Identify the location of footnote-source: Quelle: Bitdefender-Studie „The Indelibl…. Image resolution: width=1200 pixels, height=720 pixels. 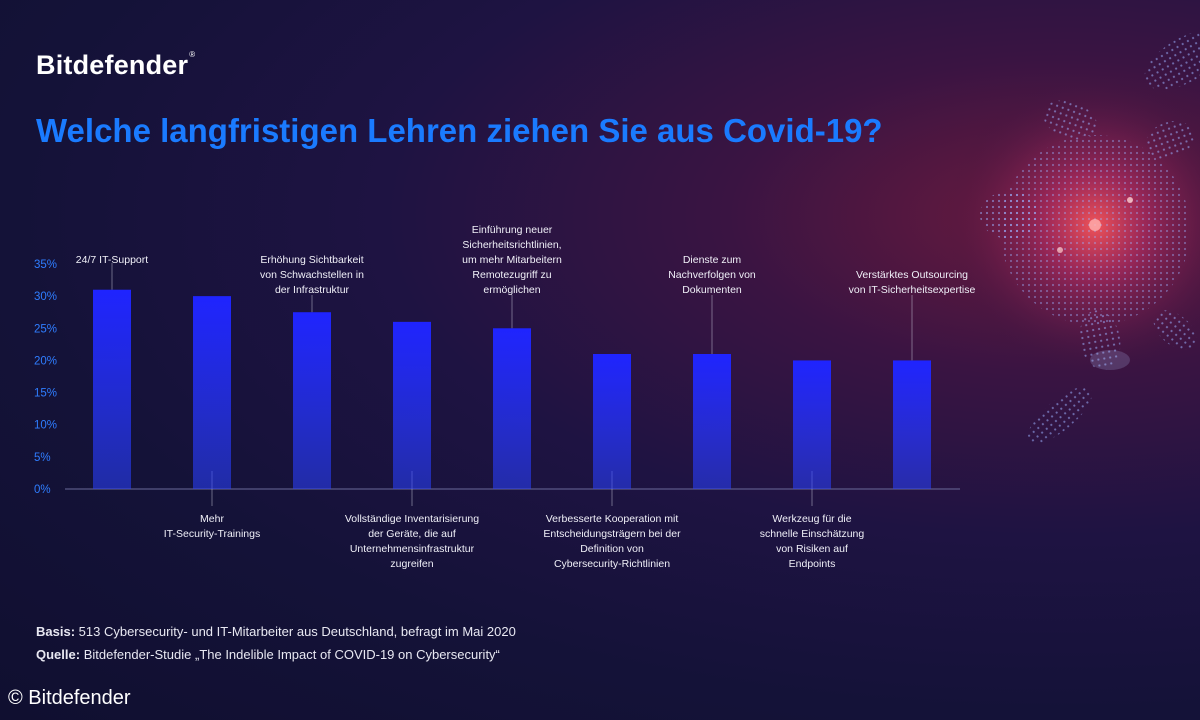
(268, 654).